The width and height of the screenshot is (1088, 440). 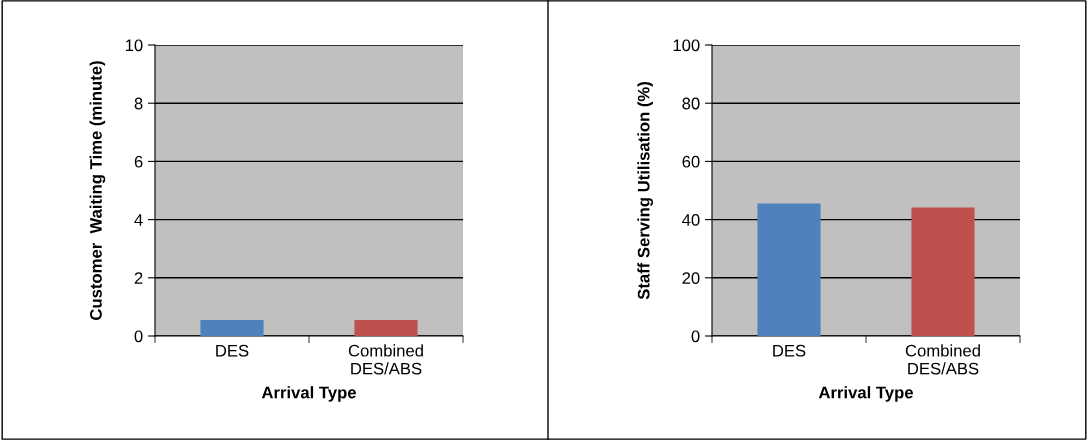 What do you see at coordinates (138, 220) in the screenshot?
I see `y-tick-label: 4` at bounding box center [138, 220].